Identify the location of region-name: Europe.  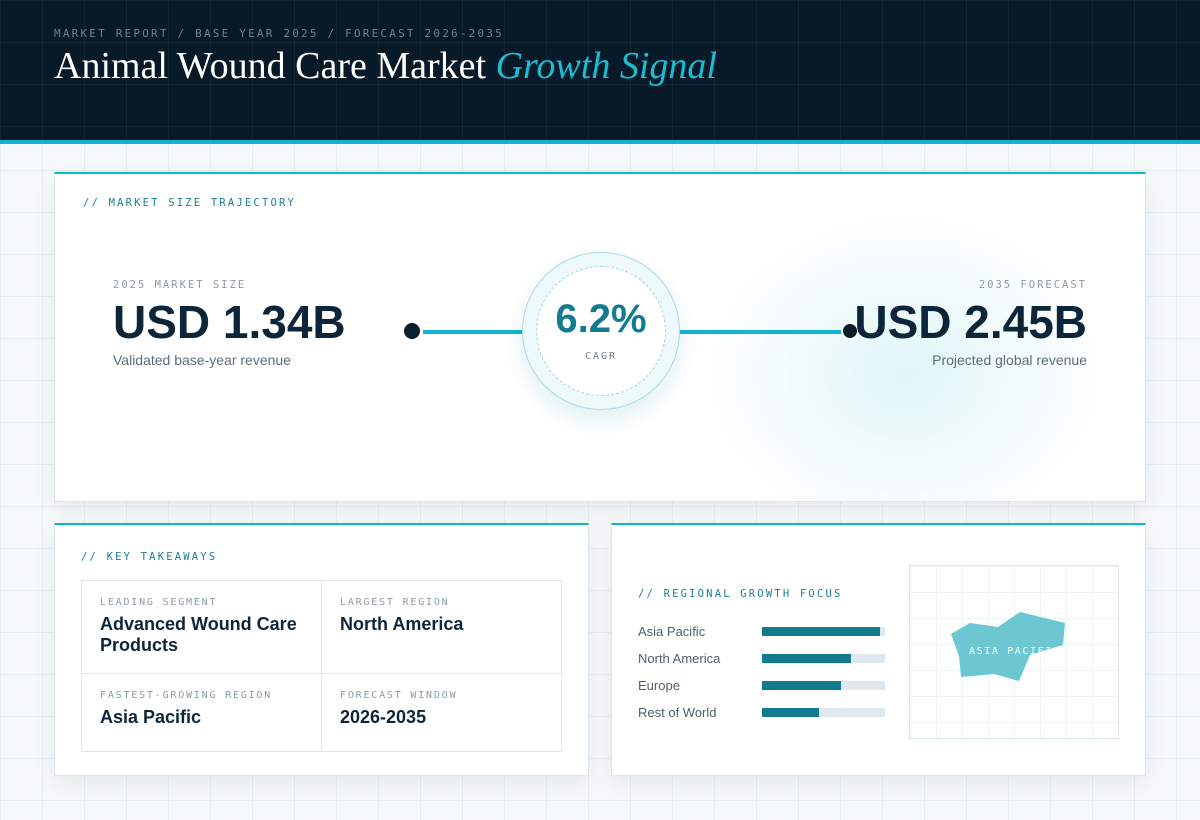
(659, 685).